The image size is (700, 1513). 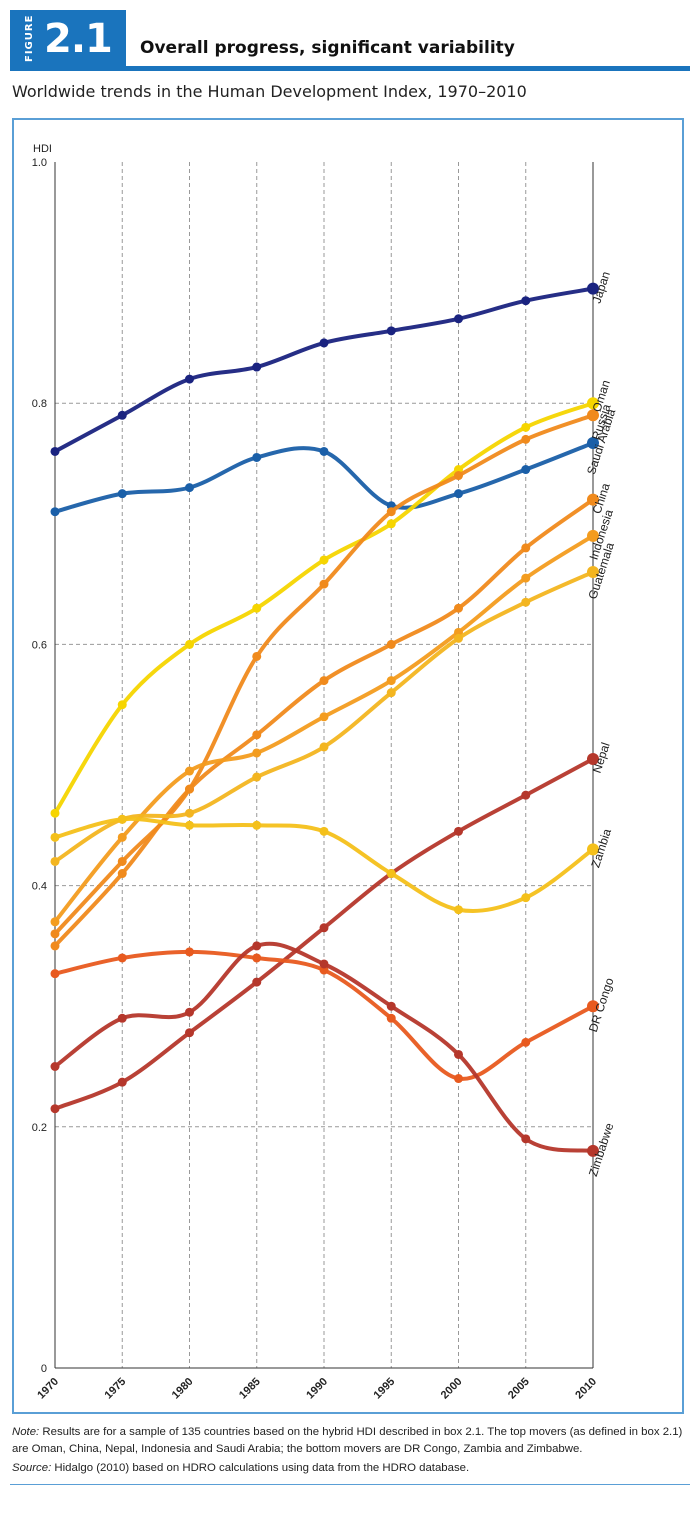 I want to click on header-rule, so click(x=350, y=68).